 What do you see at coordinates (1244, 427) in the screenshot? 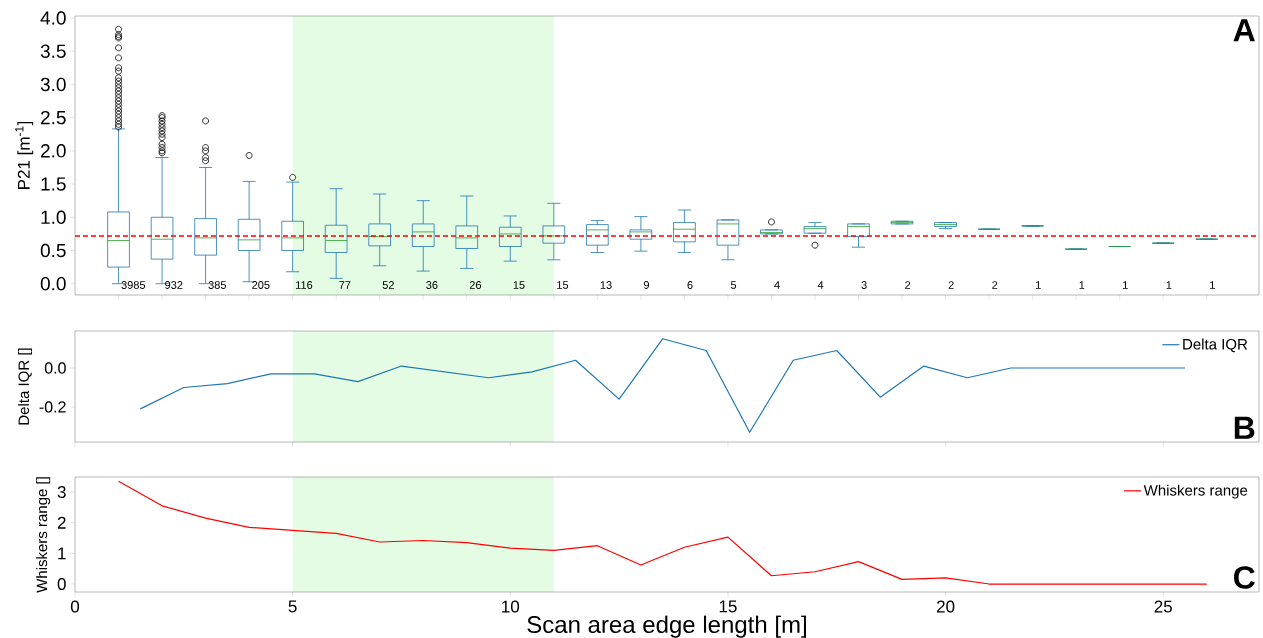
I see `annotation: B` at bounding box center [1244, 427].